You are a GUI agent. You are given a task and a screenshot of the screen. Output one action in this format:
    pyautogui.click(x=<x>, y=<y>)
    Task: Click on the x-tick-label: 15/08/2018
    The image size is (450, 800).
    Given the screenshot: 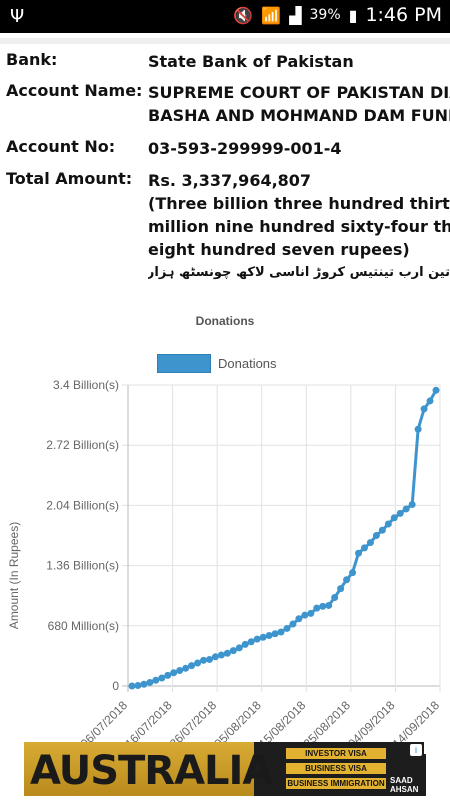 What is the action you would take?
    pyautogui.click(x=282, y=720)
    